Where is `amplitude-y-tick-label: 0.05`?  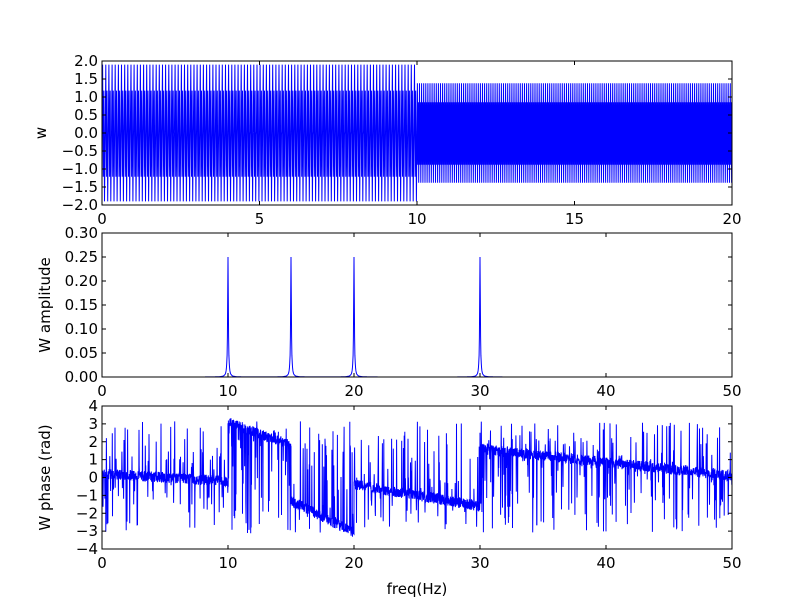
amplitude-y-tick-label: 0.05 is located at coordinates (81, 353).